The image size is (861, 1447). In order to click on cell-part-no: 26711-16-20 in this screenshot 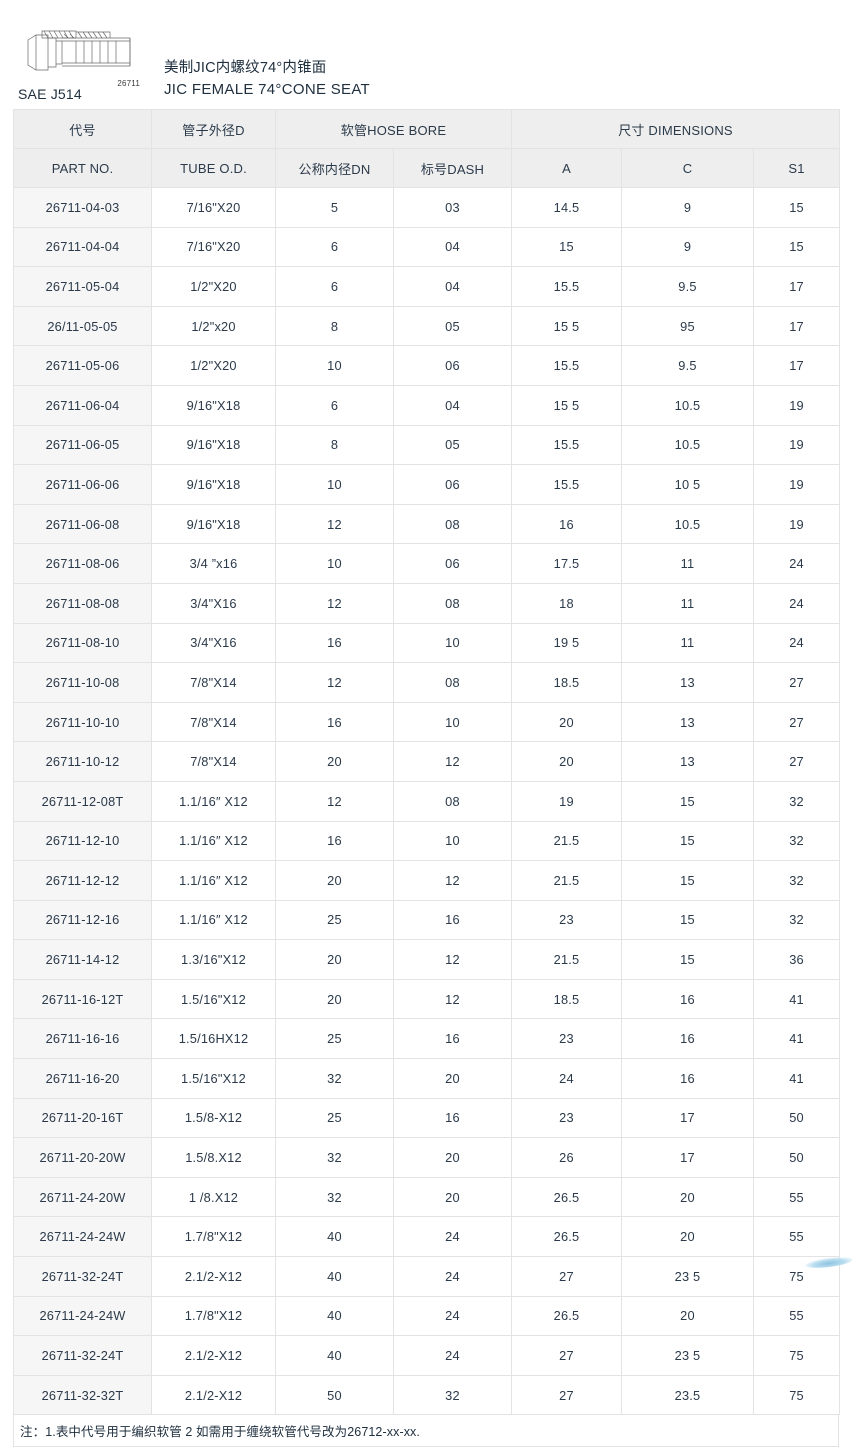, I will do `click(82, 1078)`.